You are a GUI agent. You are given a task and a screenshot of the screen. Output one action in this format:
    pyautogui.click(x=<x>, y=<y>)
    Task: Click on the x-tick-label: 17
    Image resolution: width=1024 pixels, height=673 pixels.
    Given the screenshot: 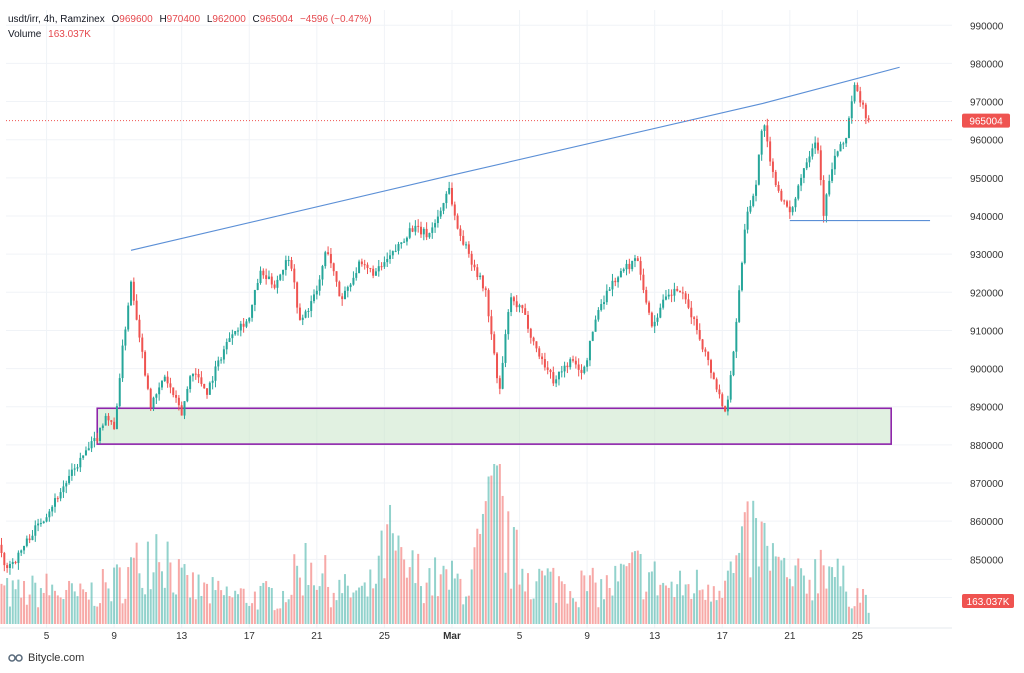 What is the action you would take?
    pyautogui.click(x=723, y=636)
    